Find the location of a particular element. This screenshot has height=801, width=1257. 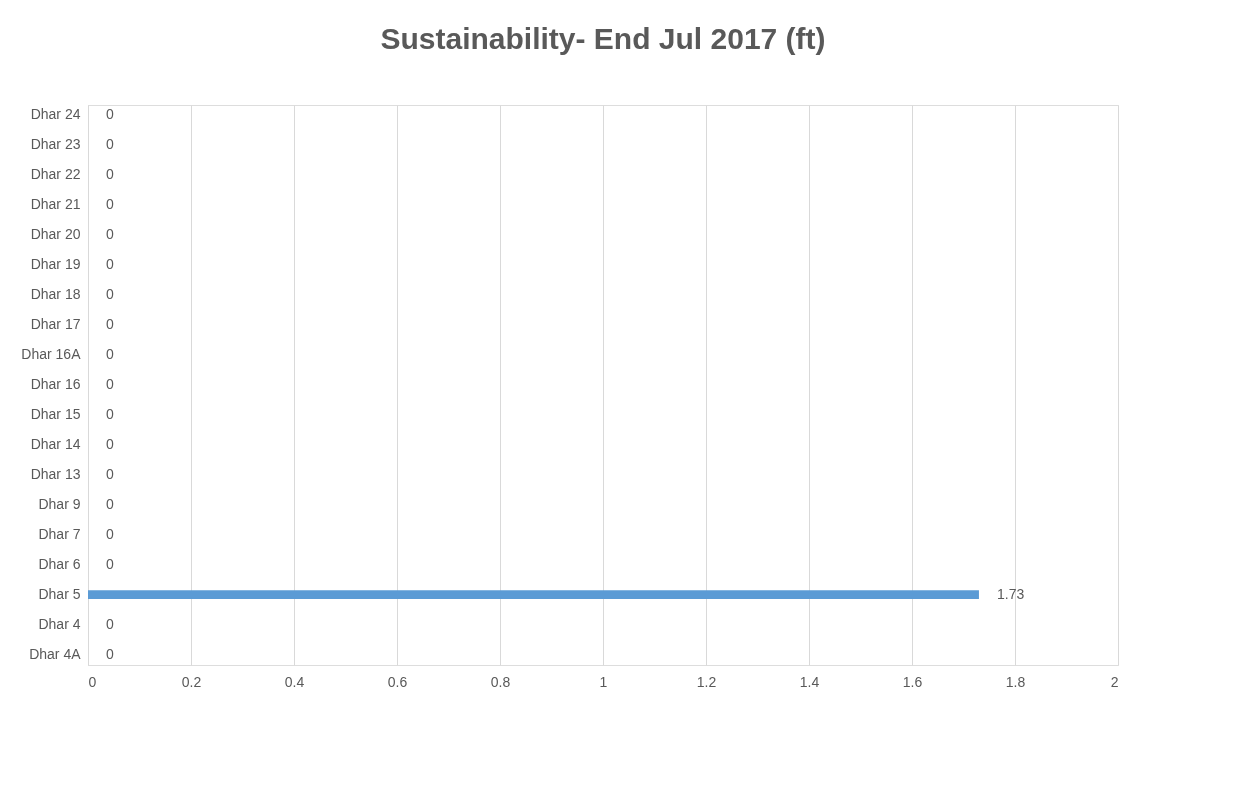

y-tick-label: Dhar 24 is located at coordinates (55, 114).